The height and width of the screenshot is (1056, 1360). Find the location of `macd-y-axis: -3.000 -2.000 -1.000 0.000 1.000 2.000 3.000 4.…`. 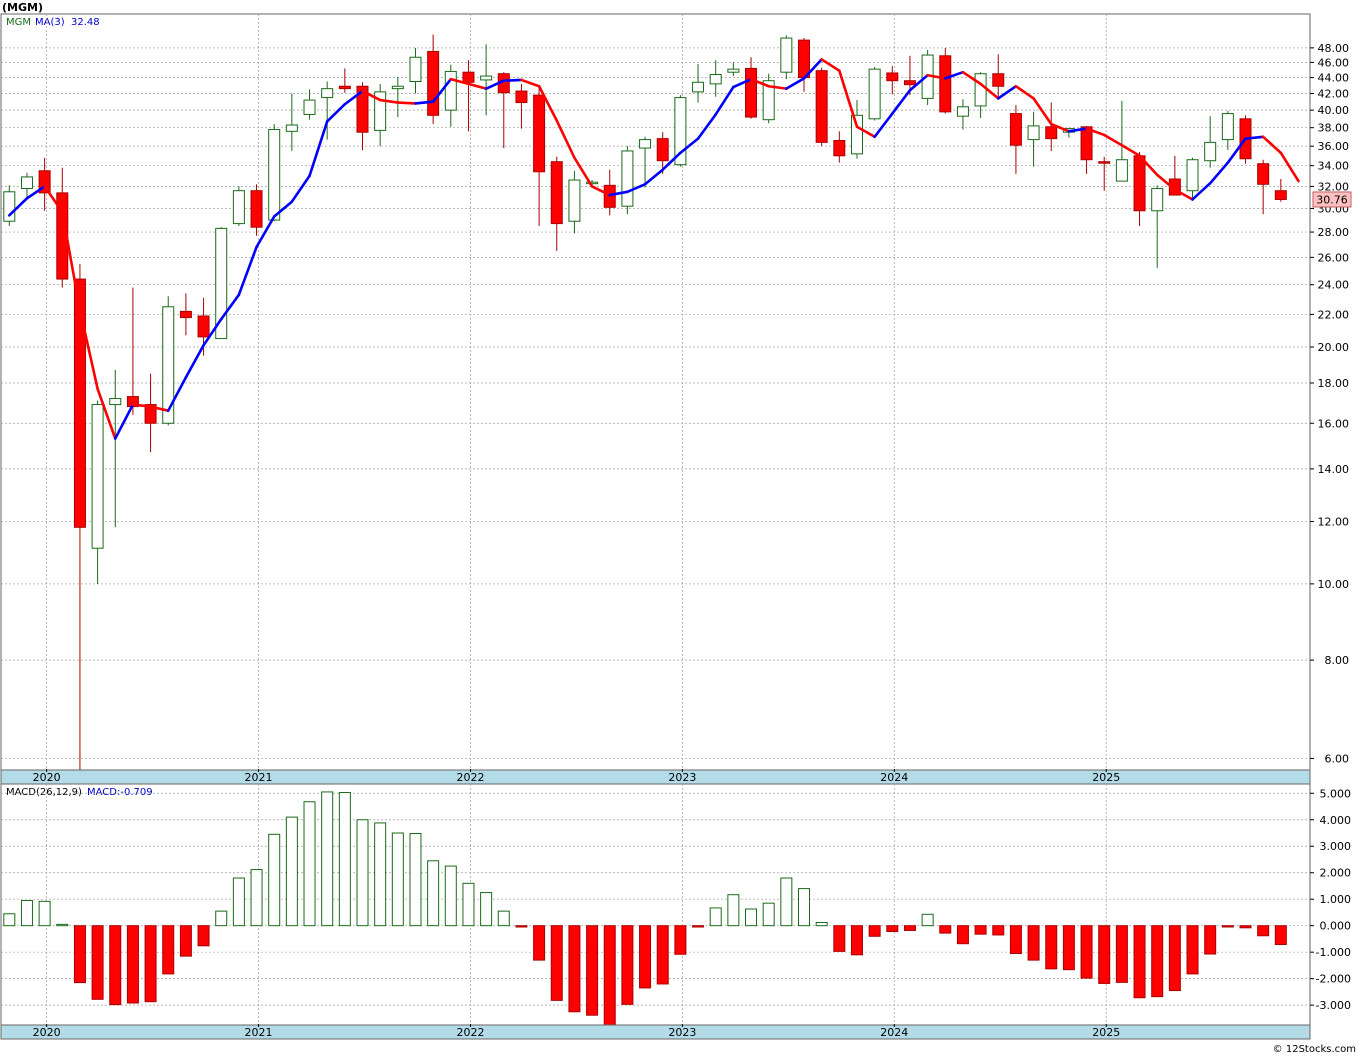

macd-y-axis: -3.000 -2.000 -1.000 0.000 1.000 2.000 3.000 4.… is located at coordinates (1330, 899).